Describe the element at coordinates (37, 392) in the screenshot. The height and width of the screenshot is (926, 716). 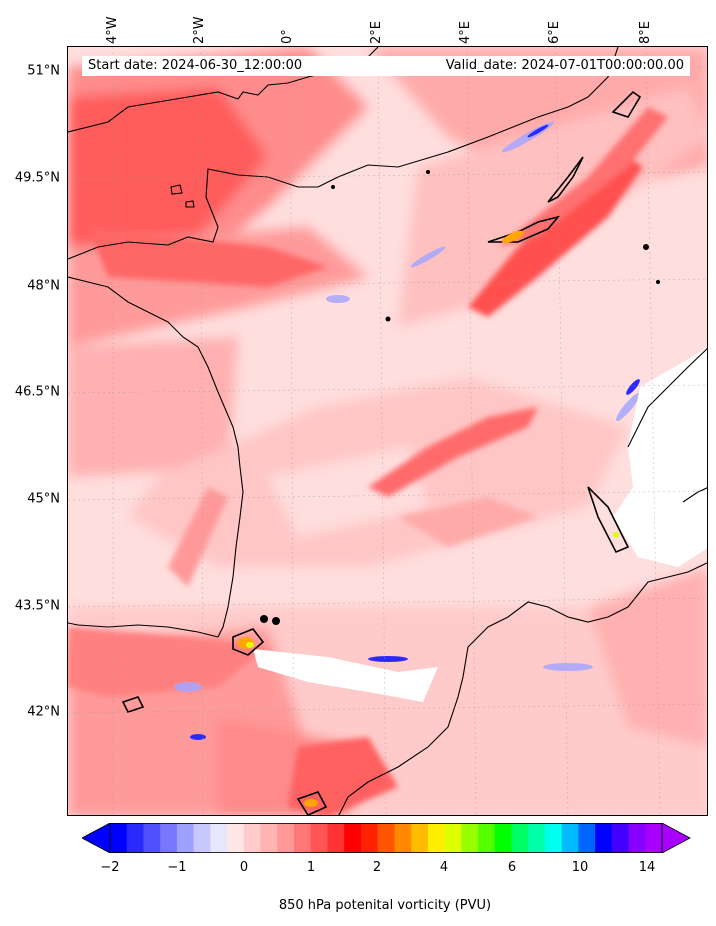
I see `lat-label-46-5: 46.5°N` at that location.